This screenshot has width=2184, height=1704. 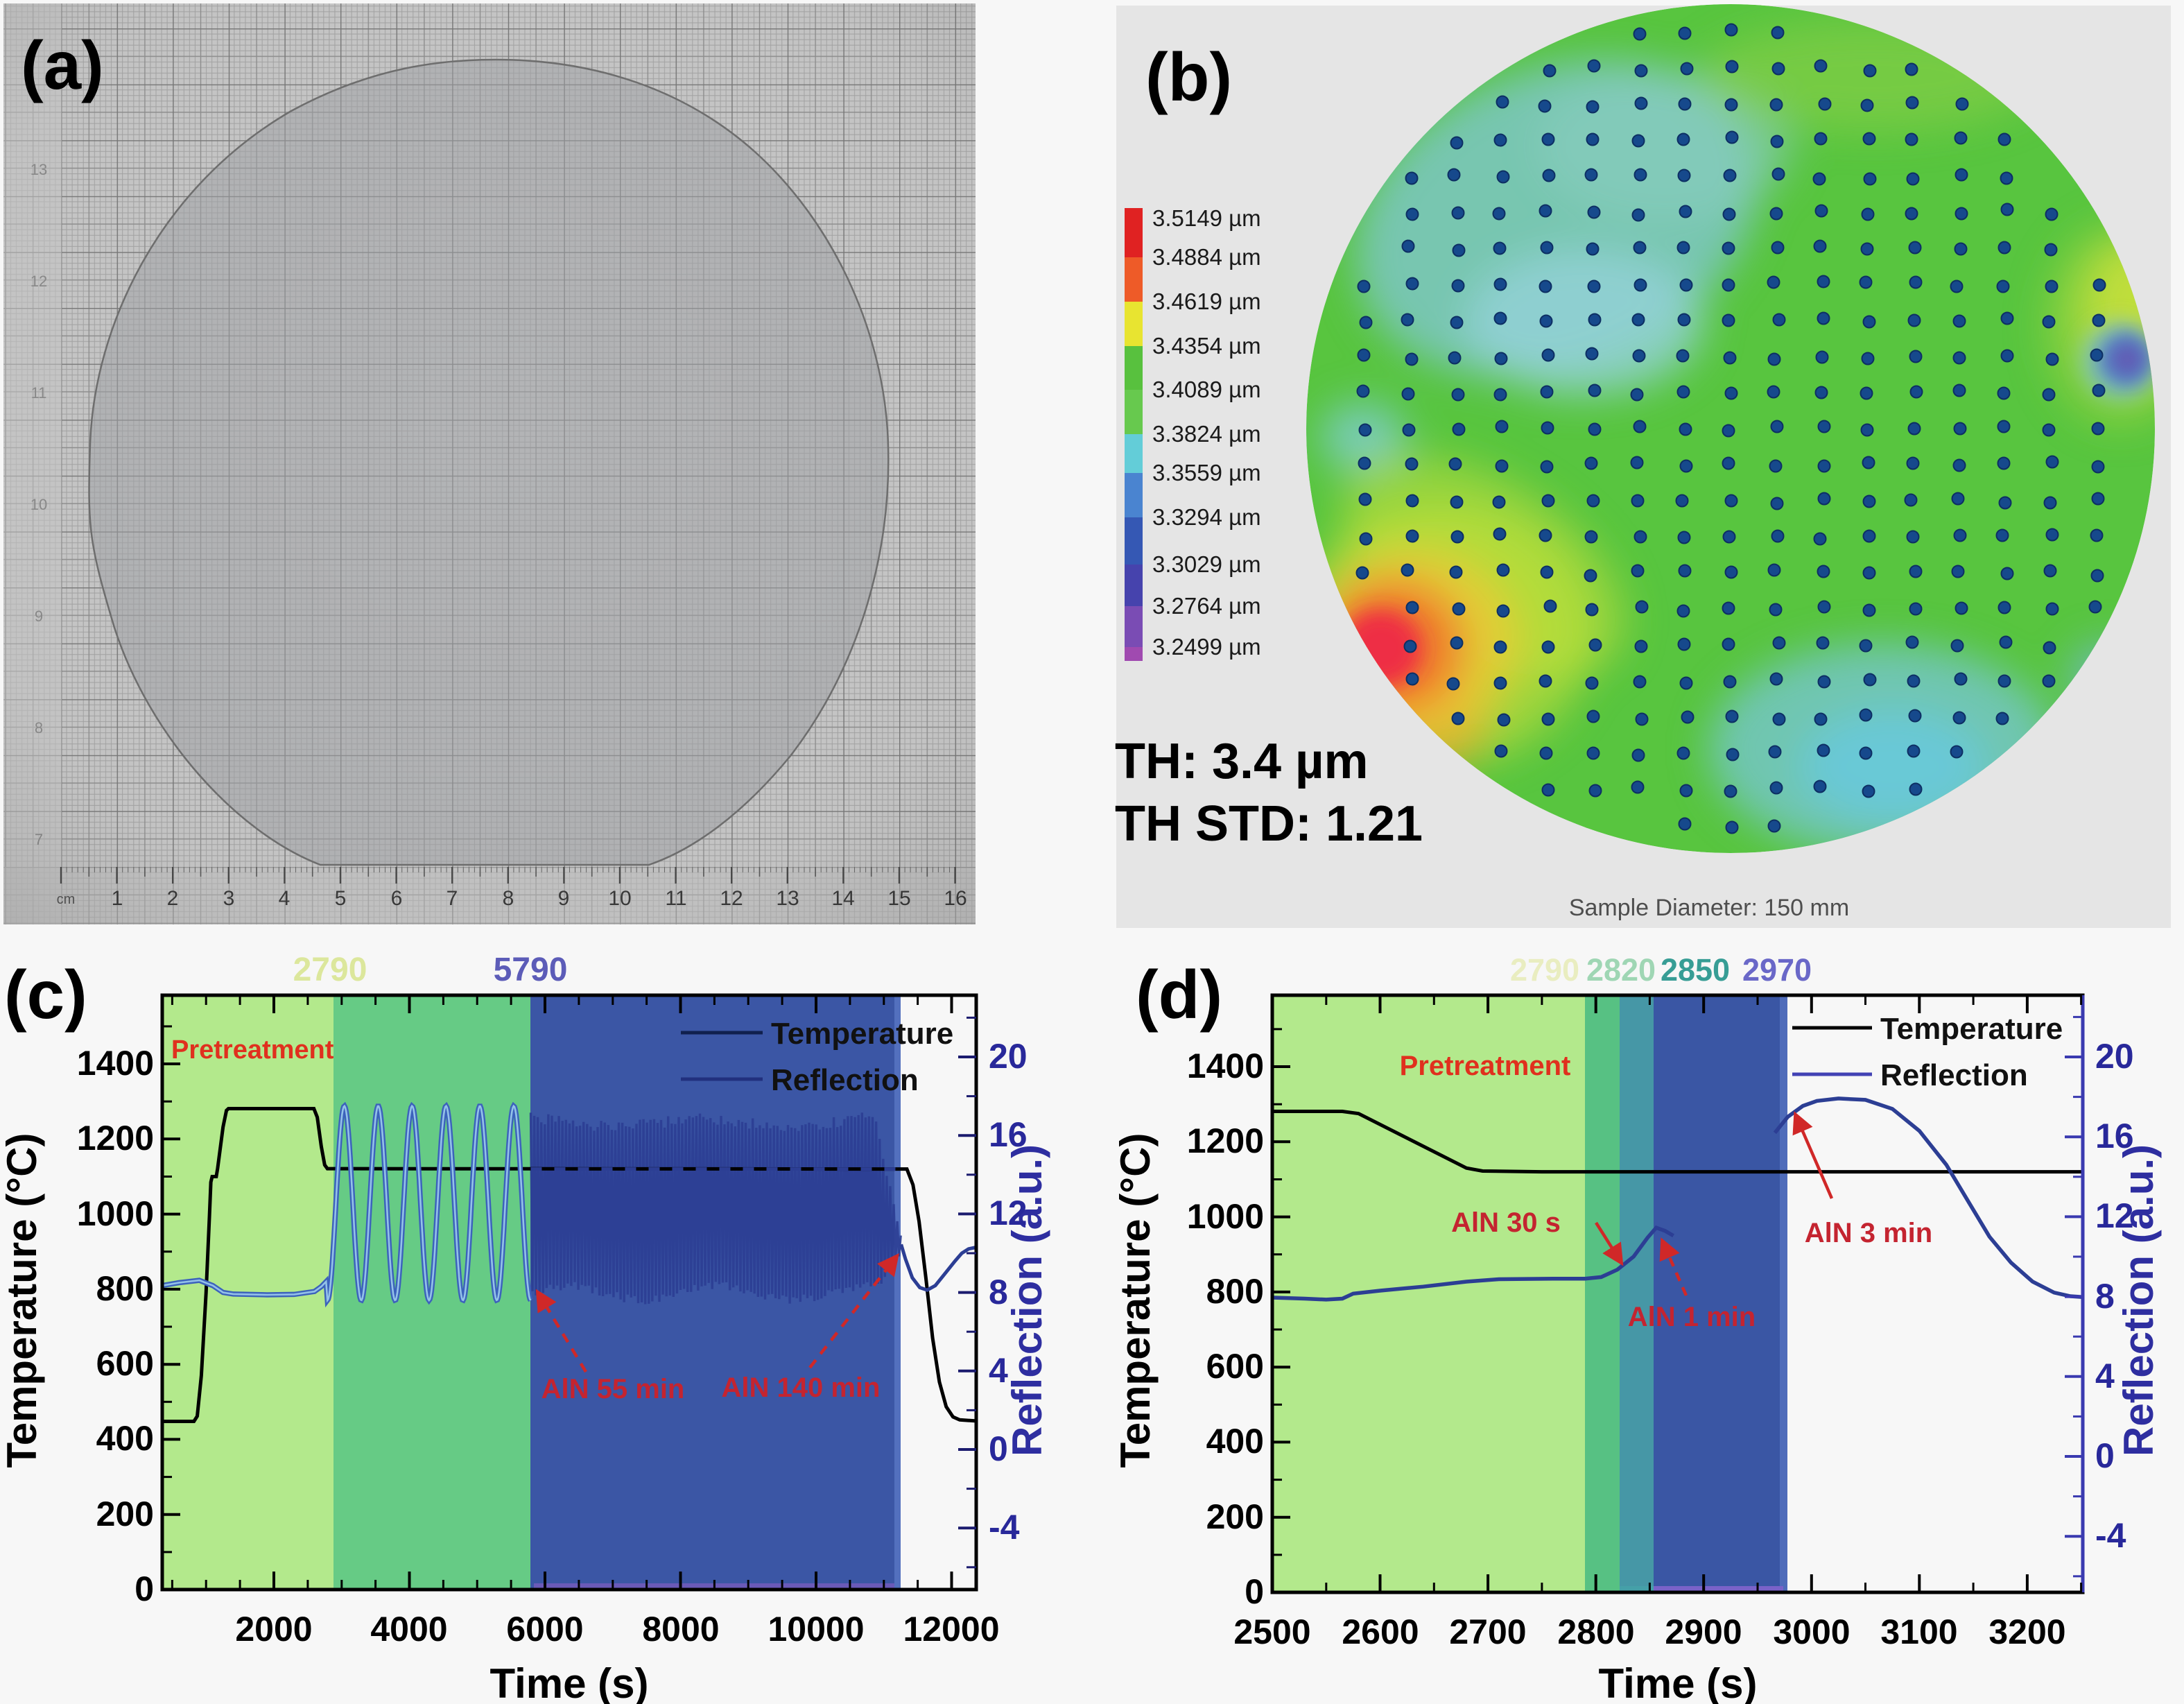 What do you see at coordinates (1269, 824) in the screenshot?
I see `svg-text: TH STD: 1.21` at bounding box center [1269, 824].